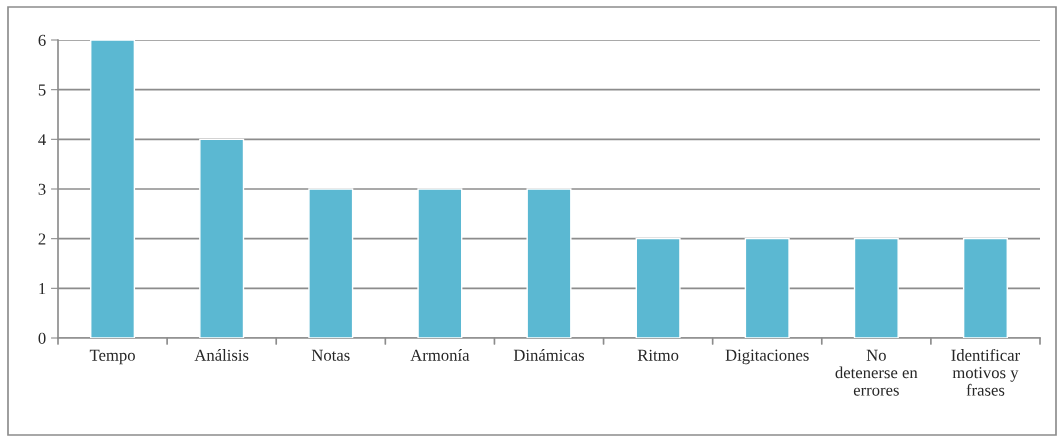 This screenshot has width=1064, height=441. Describe the element at coordinates (658, 355) in the screenshot. I see `x-tick-label: Ritmo` at that location.